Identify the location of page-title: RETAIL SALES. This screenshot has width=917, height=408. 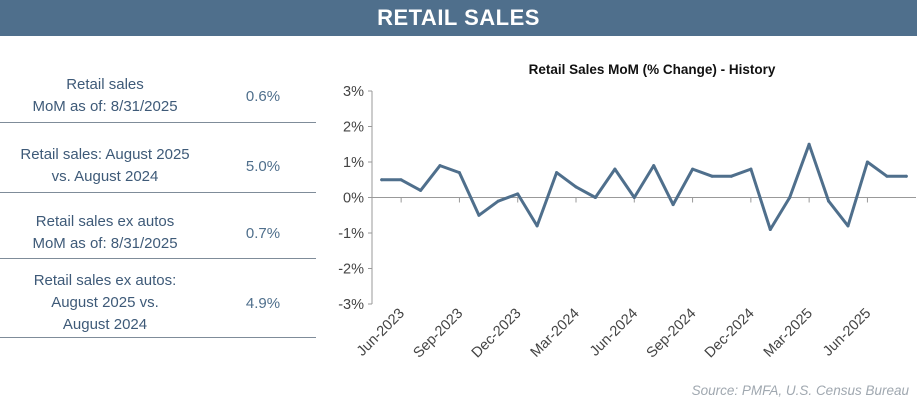
(458, 17).